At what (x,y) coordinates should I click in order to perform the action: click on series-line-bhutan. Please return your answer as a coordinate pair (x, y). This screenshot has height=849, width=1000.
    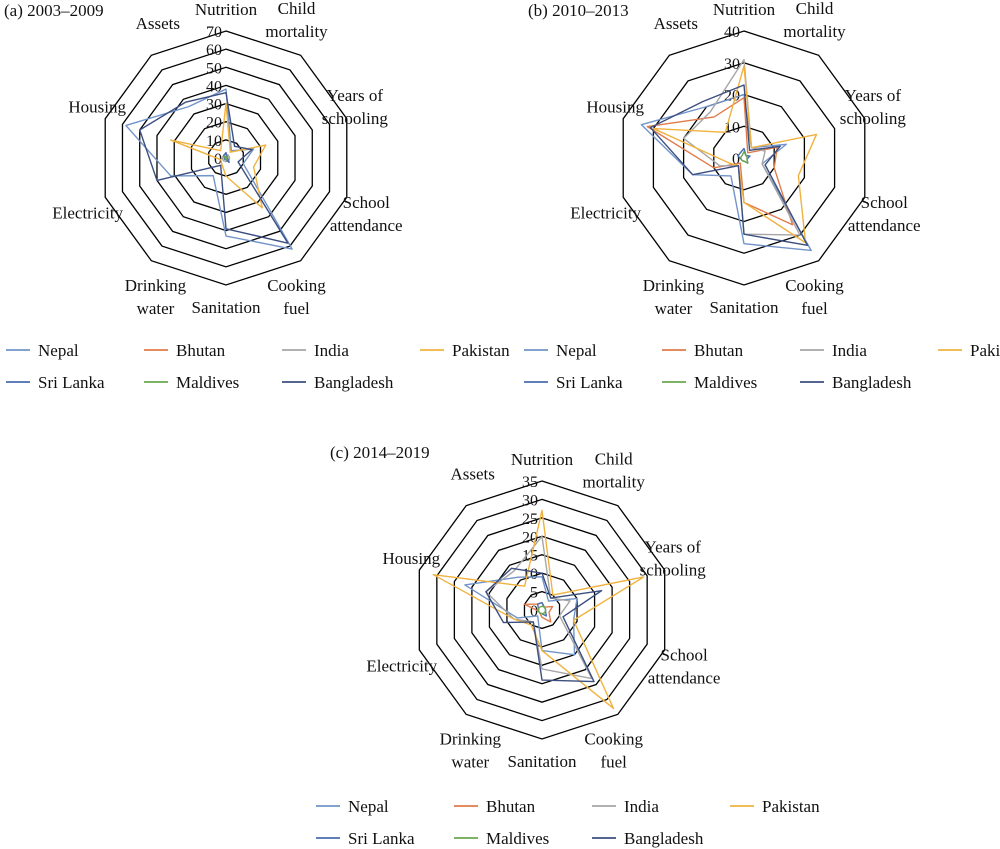
    Looking at the image, I should click on (538, 612).